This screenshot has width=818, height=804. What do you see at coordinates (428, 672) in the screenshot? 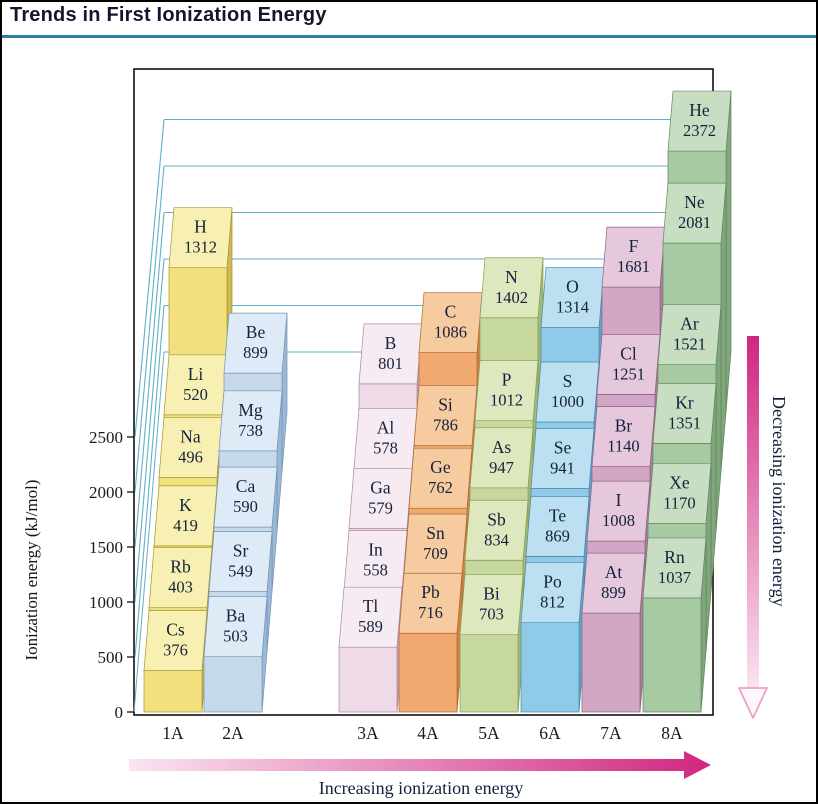
I see `bar-front-Pb` at bounding box center [428, 672].